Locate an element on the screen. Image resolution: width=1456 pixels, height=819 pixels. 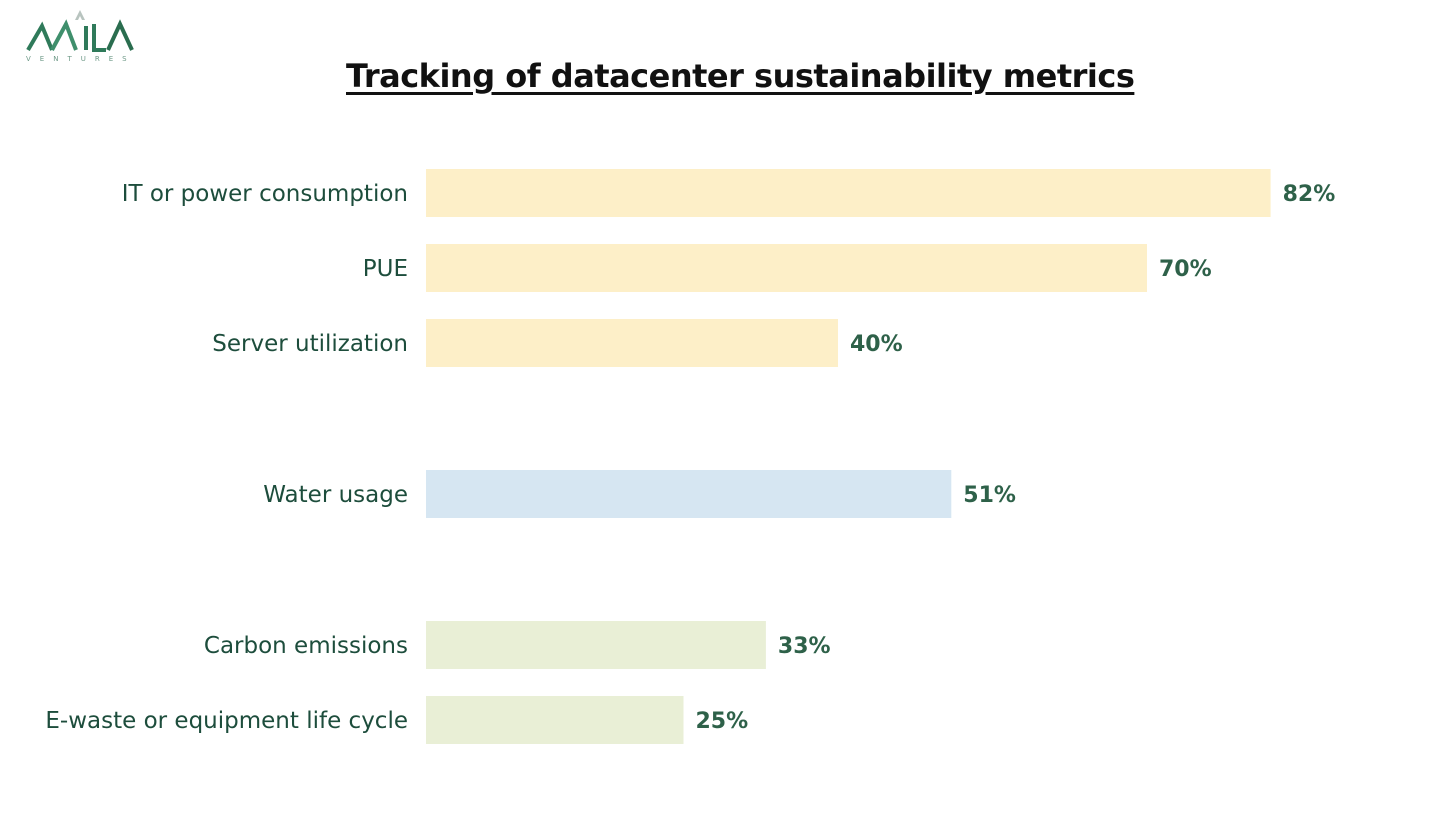
company-logo: VENTURES is located at coordinates (82, 38).